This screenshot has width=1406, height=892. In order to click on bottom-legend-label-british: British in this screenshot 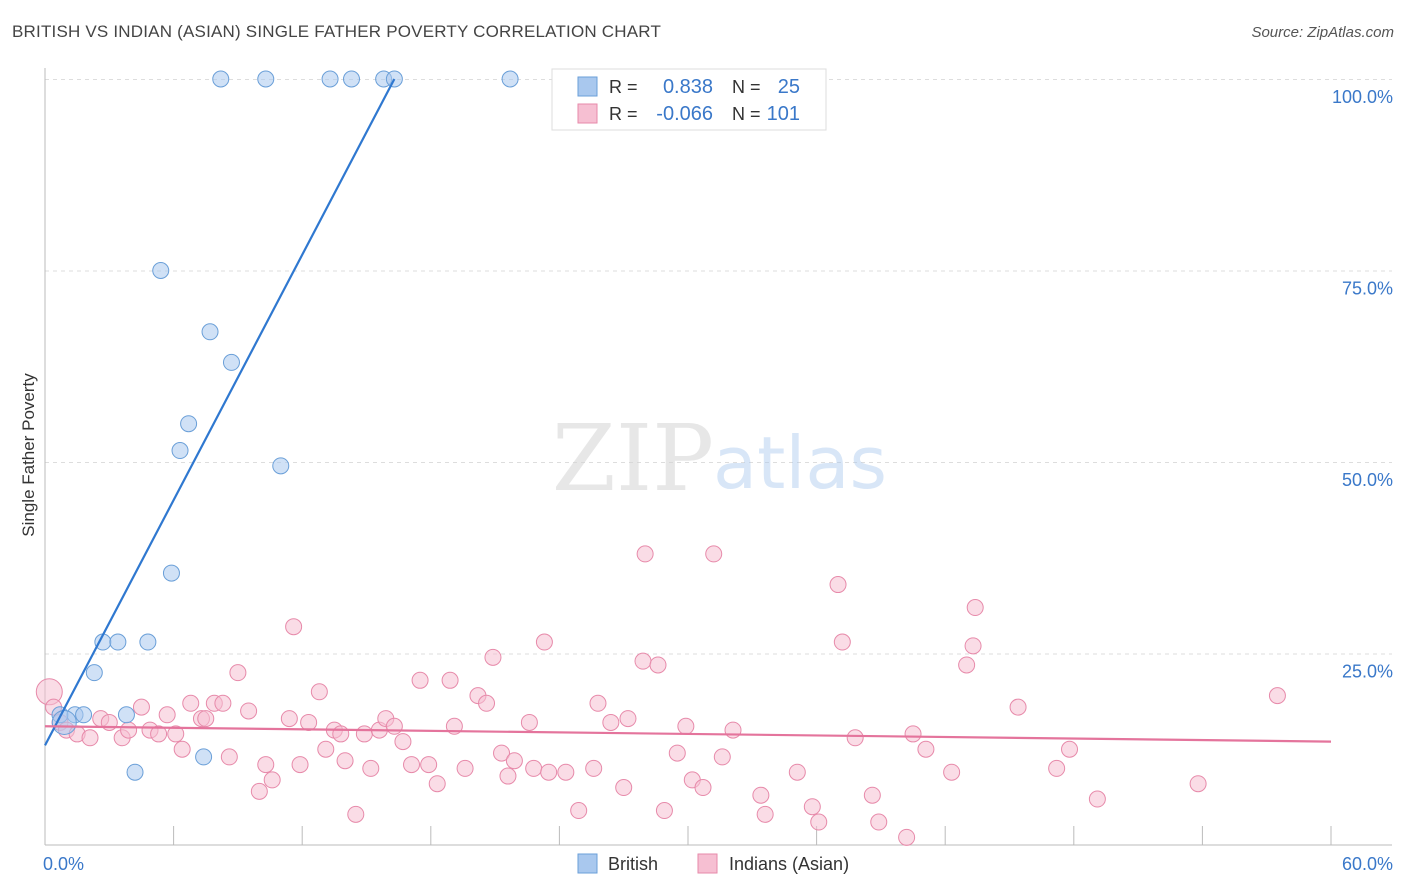, I will do `click(633, 864)`.